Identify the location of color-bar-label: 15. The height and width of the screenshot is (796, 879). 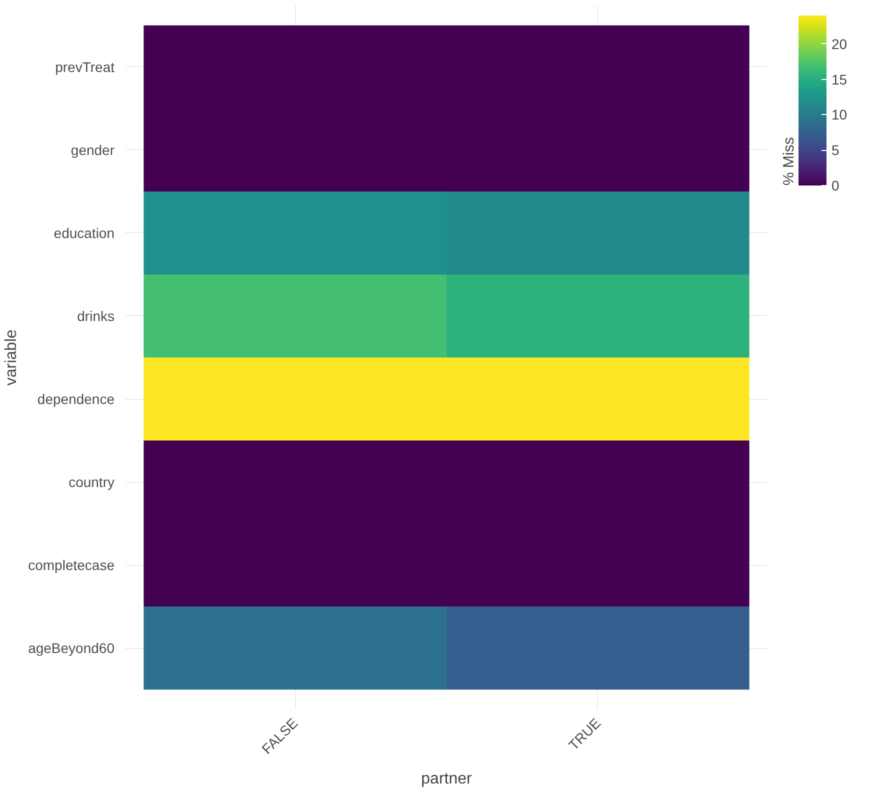
(840, 79).